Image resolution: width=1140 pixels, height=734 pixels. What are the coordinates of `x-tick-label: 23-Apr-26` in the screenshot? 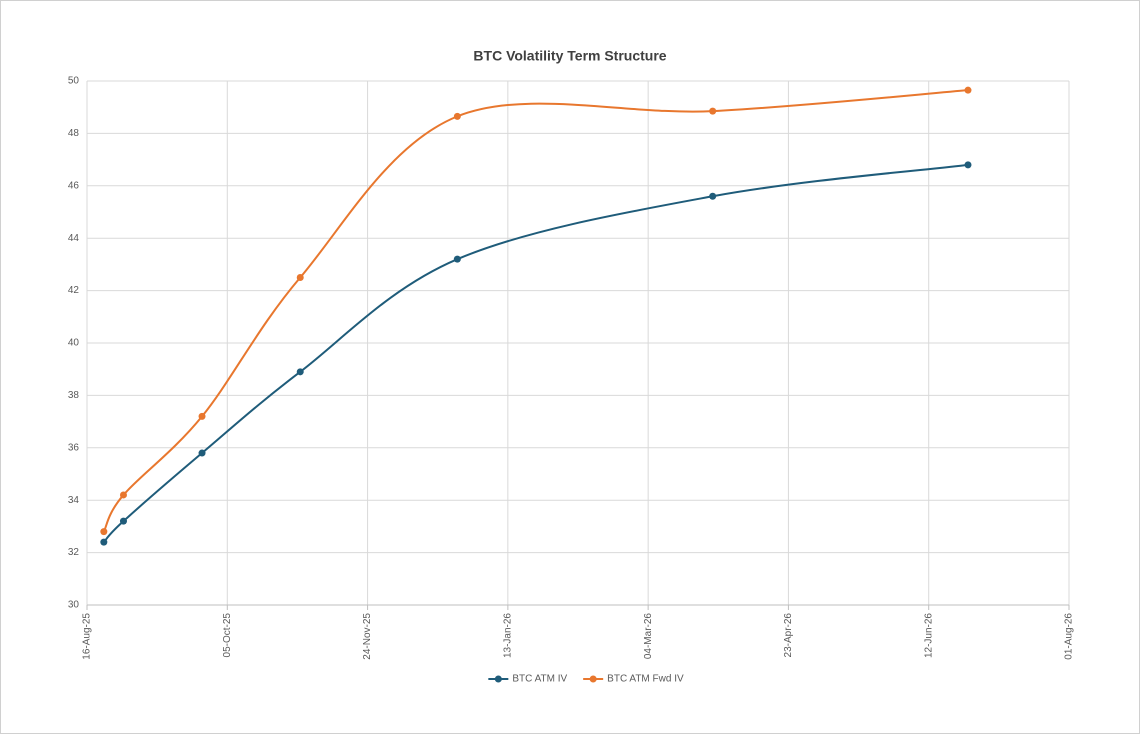 It's located at (788, 635).